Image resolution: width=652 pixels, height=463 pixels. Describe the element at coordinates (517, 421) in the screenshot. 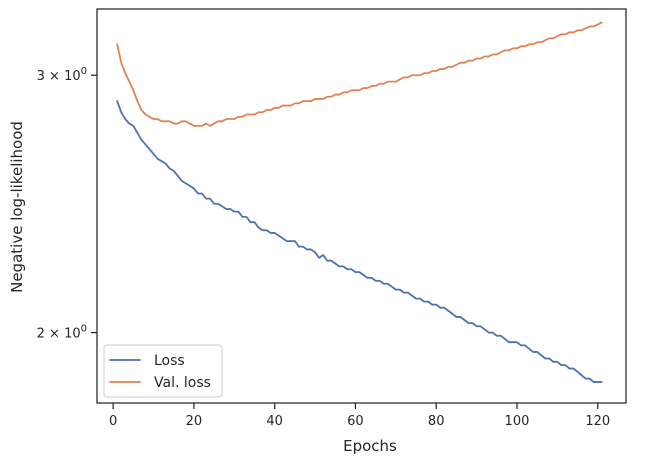

I see `x-tick-label: 100` at that location.